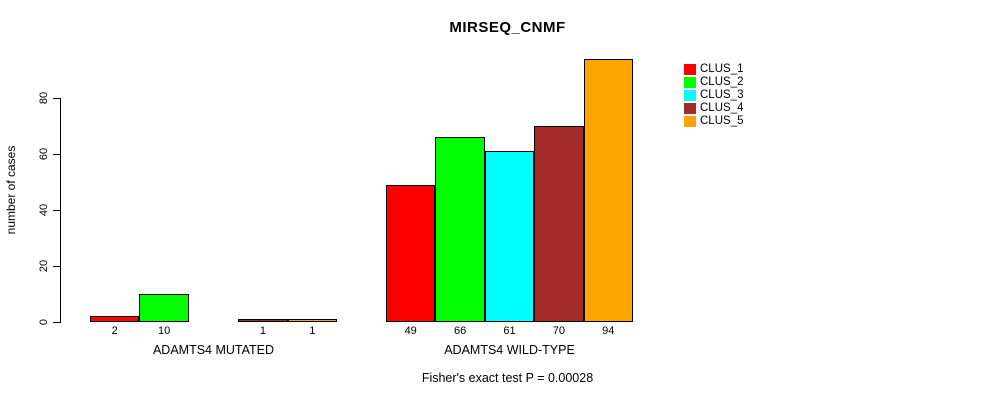  I want to click on bar-clus_1-group0, so click(115, 319).